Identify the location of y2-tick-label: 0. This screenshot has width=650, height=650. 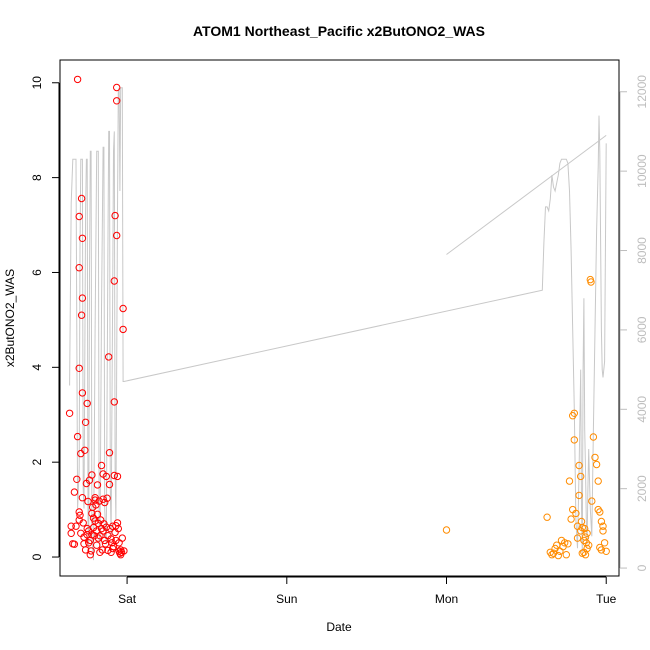
(642, 567).